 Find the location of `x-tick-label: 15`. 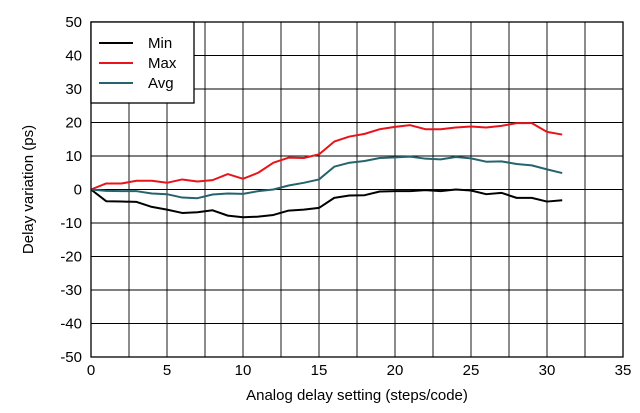

x-tick-label: 15 is located at coordinates (319, 370).